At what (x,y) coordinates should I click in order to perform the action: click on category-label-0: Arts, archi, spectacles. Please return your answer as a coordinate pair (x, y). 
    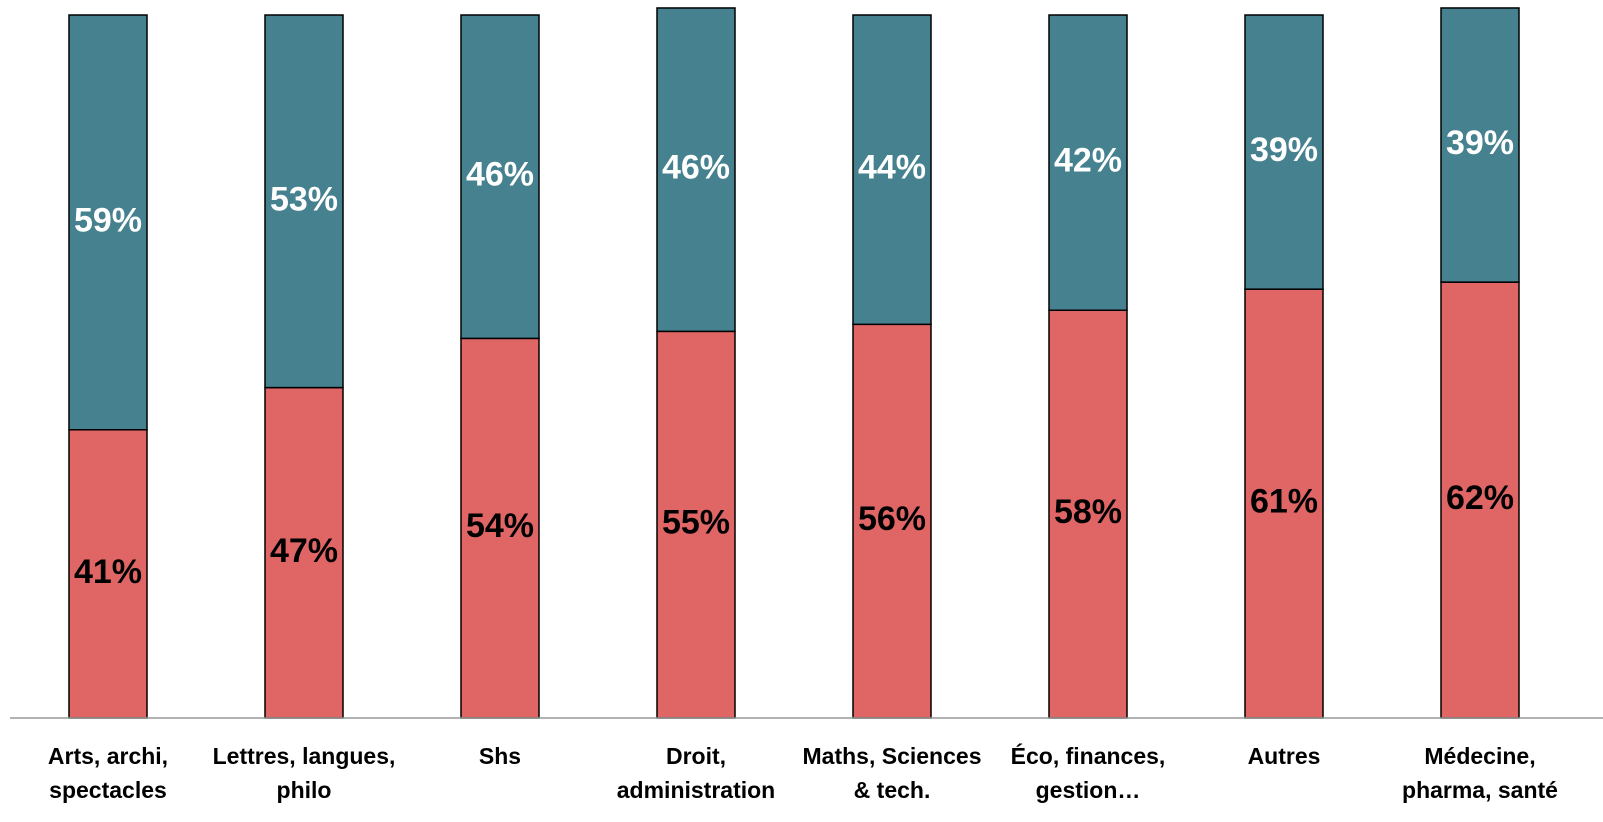
    Looking at the image, I should click on (108, 773).